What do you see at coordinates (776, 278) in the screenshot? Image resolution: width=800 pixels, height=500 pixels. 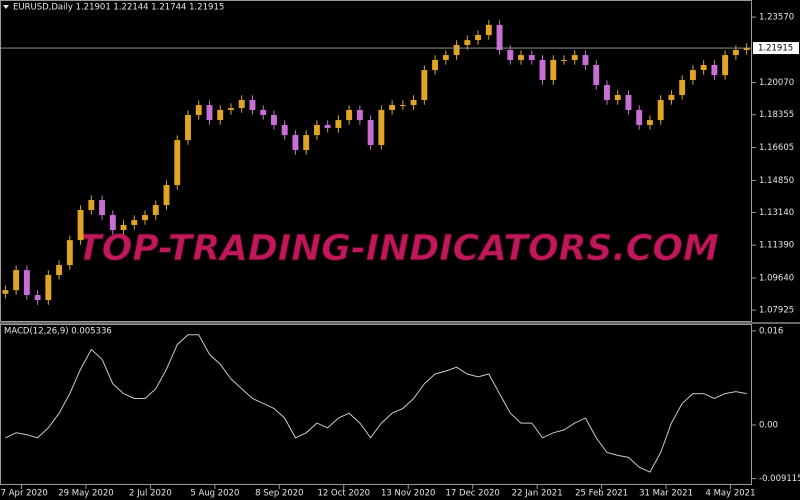 I see `y-tick-label: 1.09640` at bounding box center [776, 278].